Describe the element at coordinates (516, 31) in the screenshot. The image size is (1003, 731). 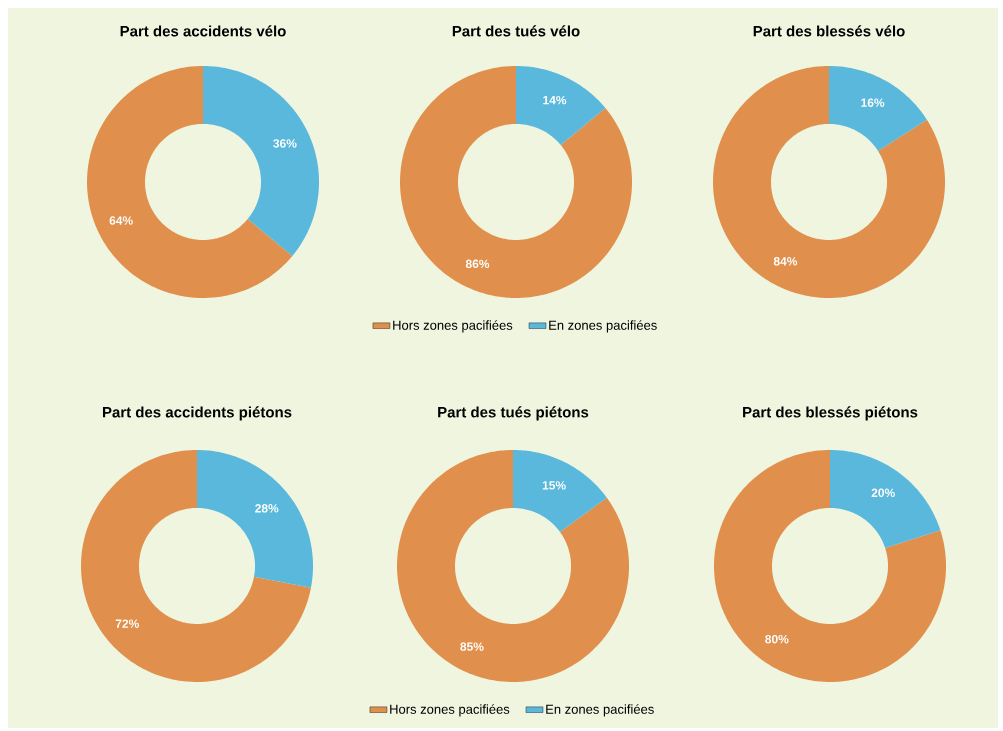
I see `chart-title: Part des tués vélo` at that location.